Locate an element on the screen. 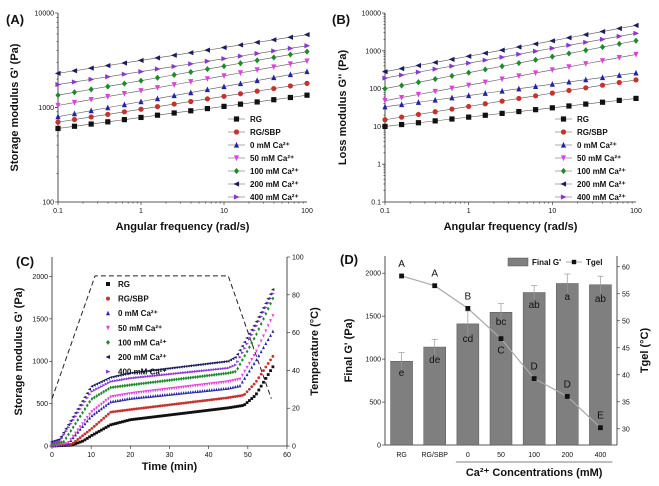  y-tick-label: 1000 is located at coordinates (40, 362).